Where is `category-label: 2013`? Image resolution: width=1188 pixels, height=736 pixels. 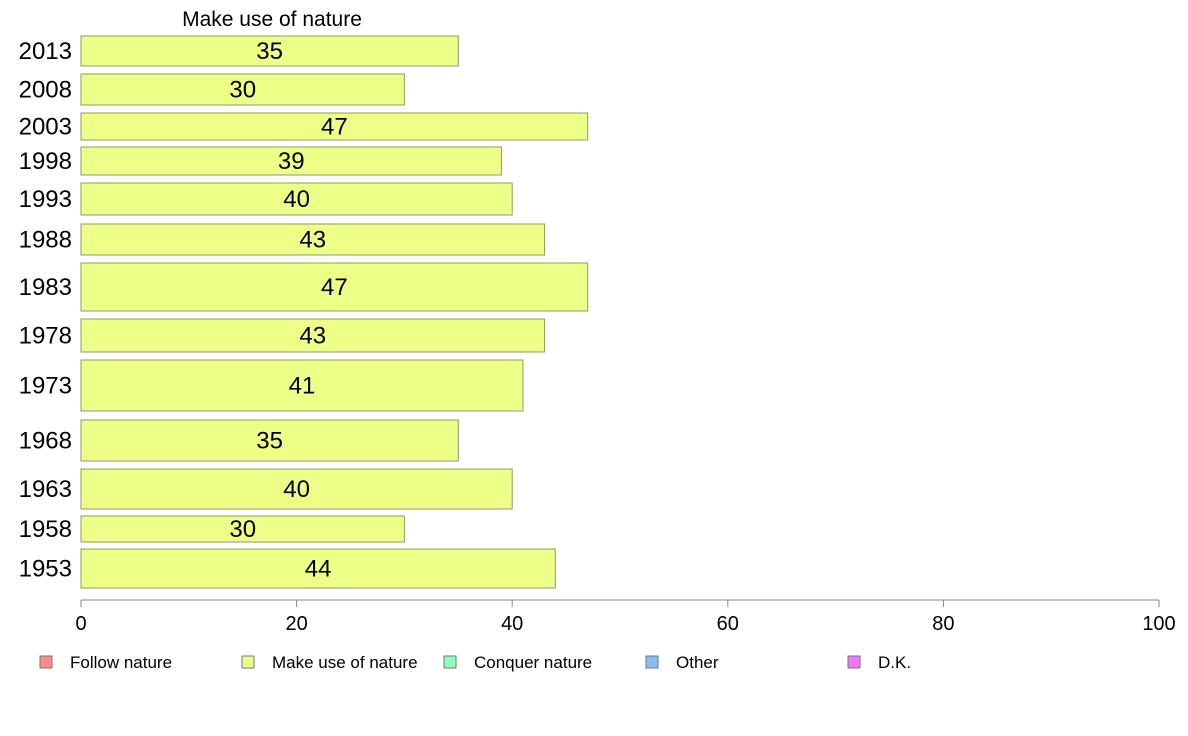
category-label: 2013 is located at coordinates (45, 51).